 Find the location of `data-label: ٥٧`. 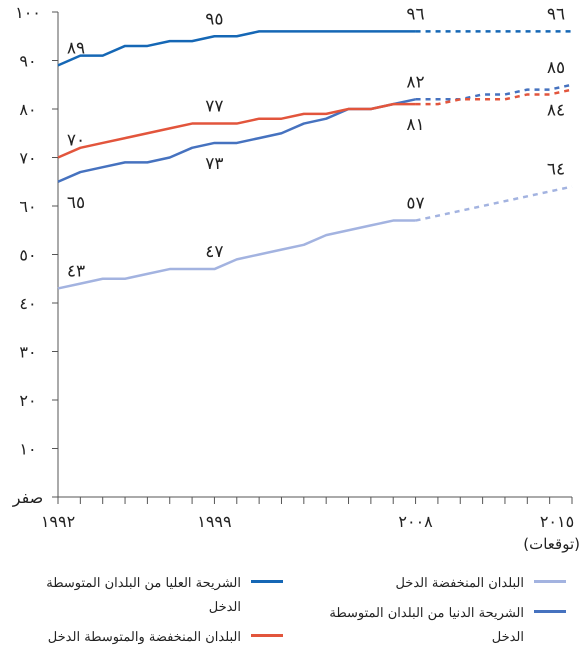

data-label: ٥٧ is located at coordinates (415, 204).